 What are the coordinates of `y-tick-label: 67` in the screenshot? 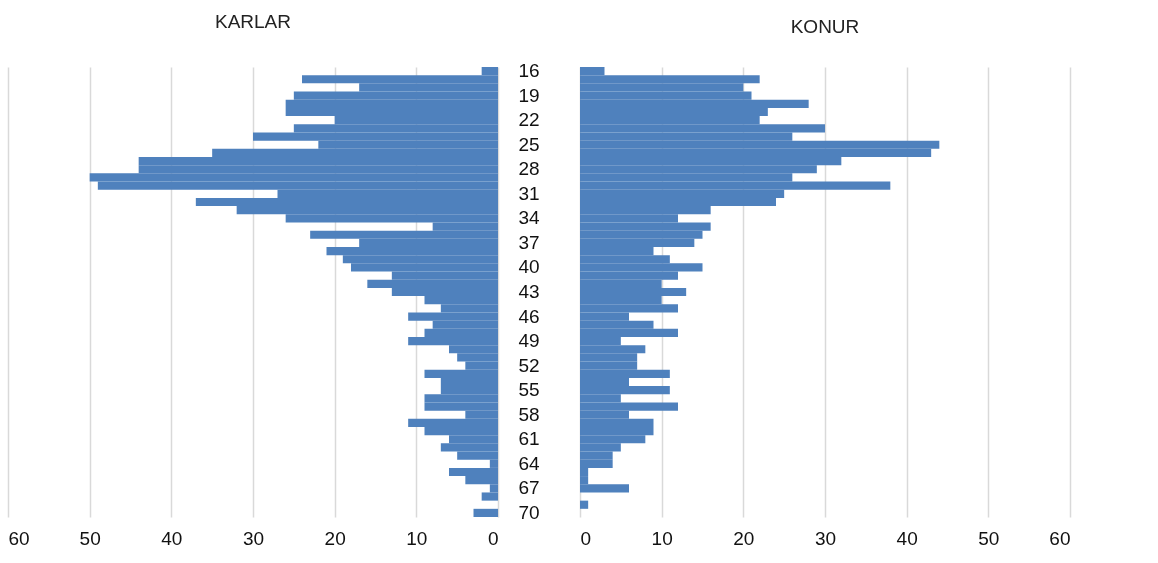 It's located at (529, 488).